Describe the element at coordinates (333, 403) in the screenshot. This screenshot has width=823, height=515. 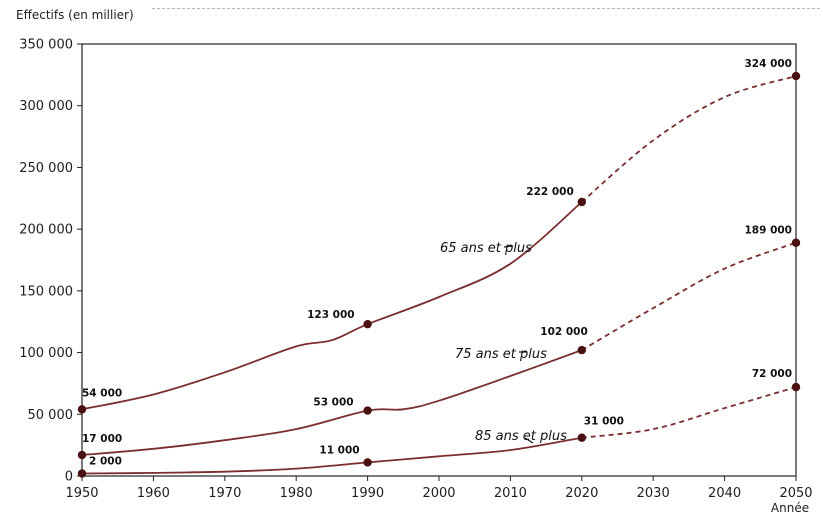
I see `data-label: 53 000` at that location.